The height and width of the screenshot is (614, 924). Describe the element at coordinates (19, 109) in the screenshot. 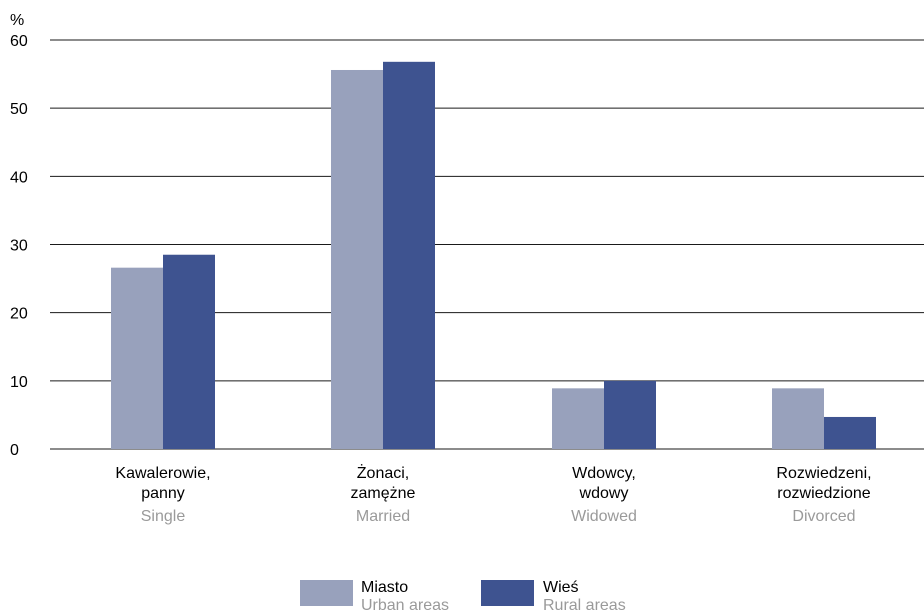

I see `y-tick-label: 50` at that location.